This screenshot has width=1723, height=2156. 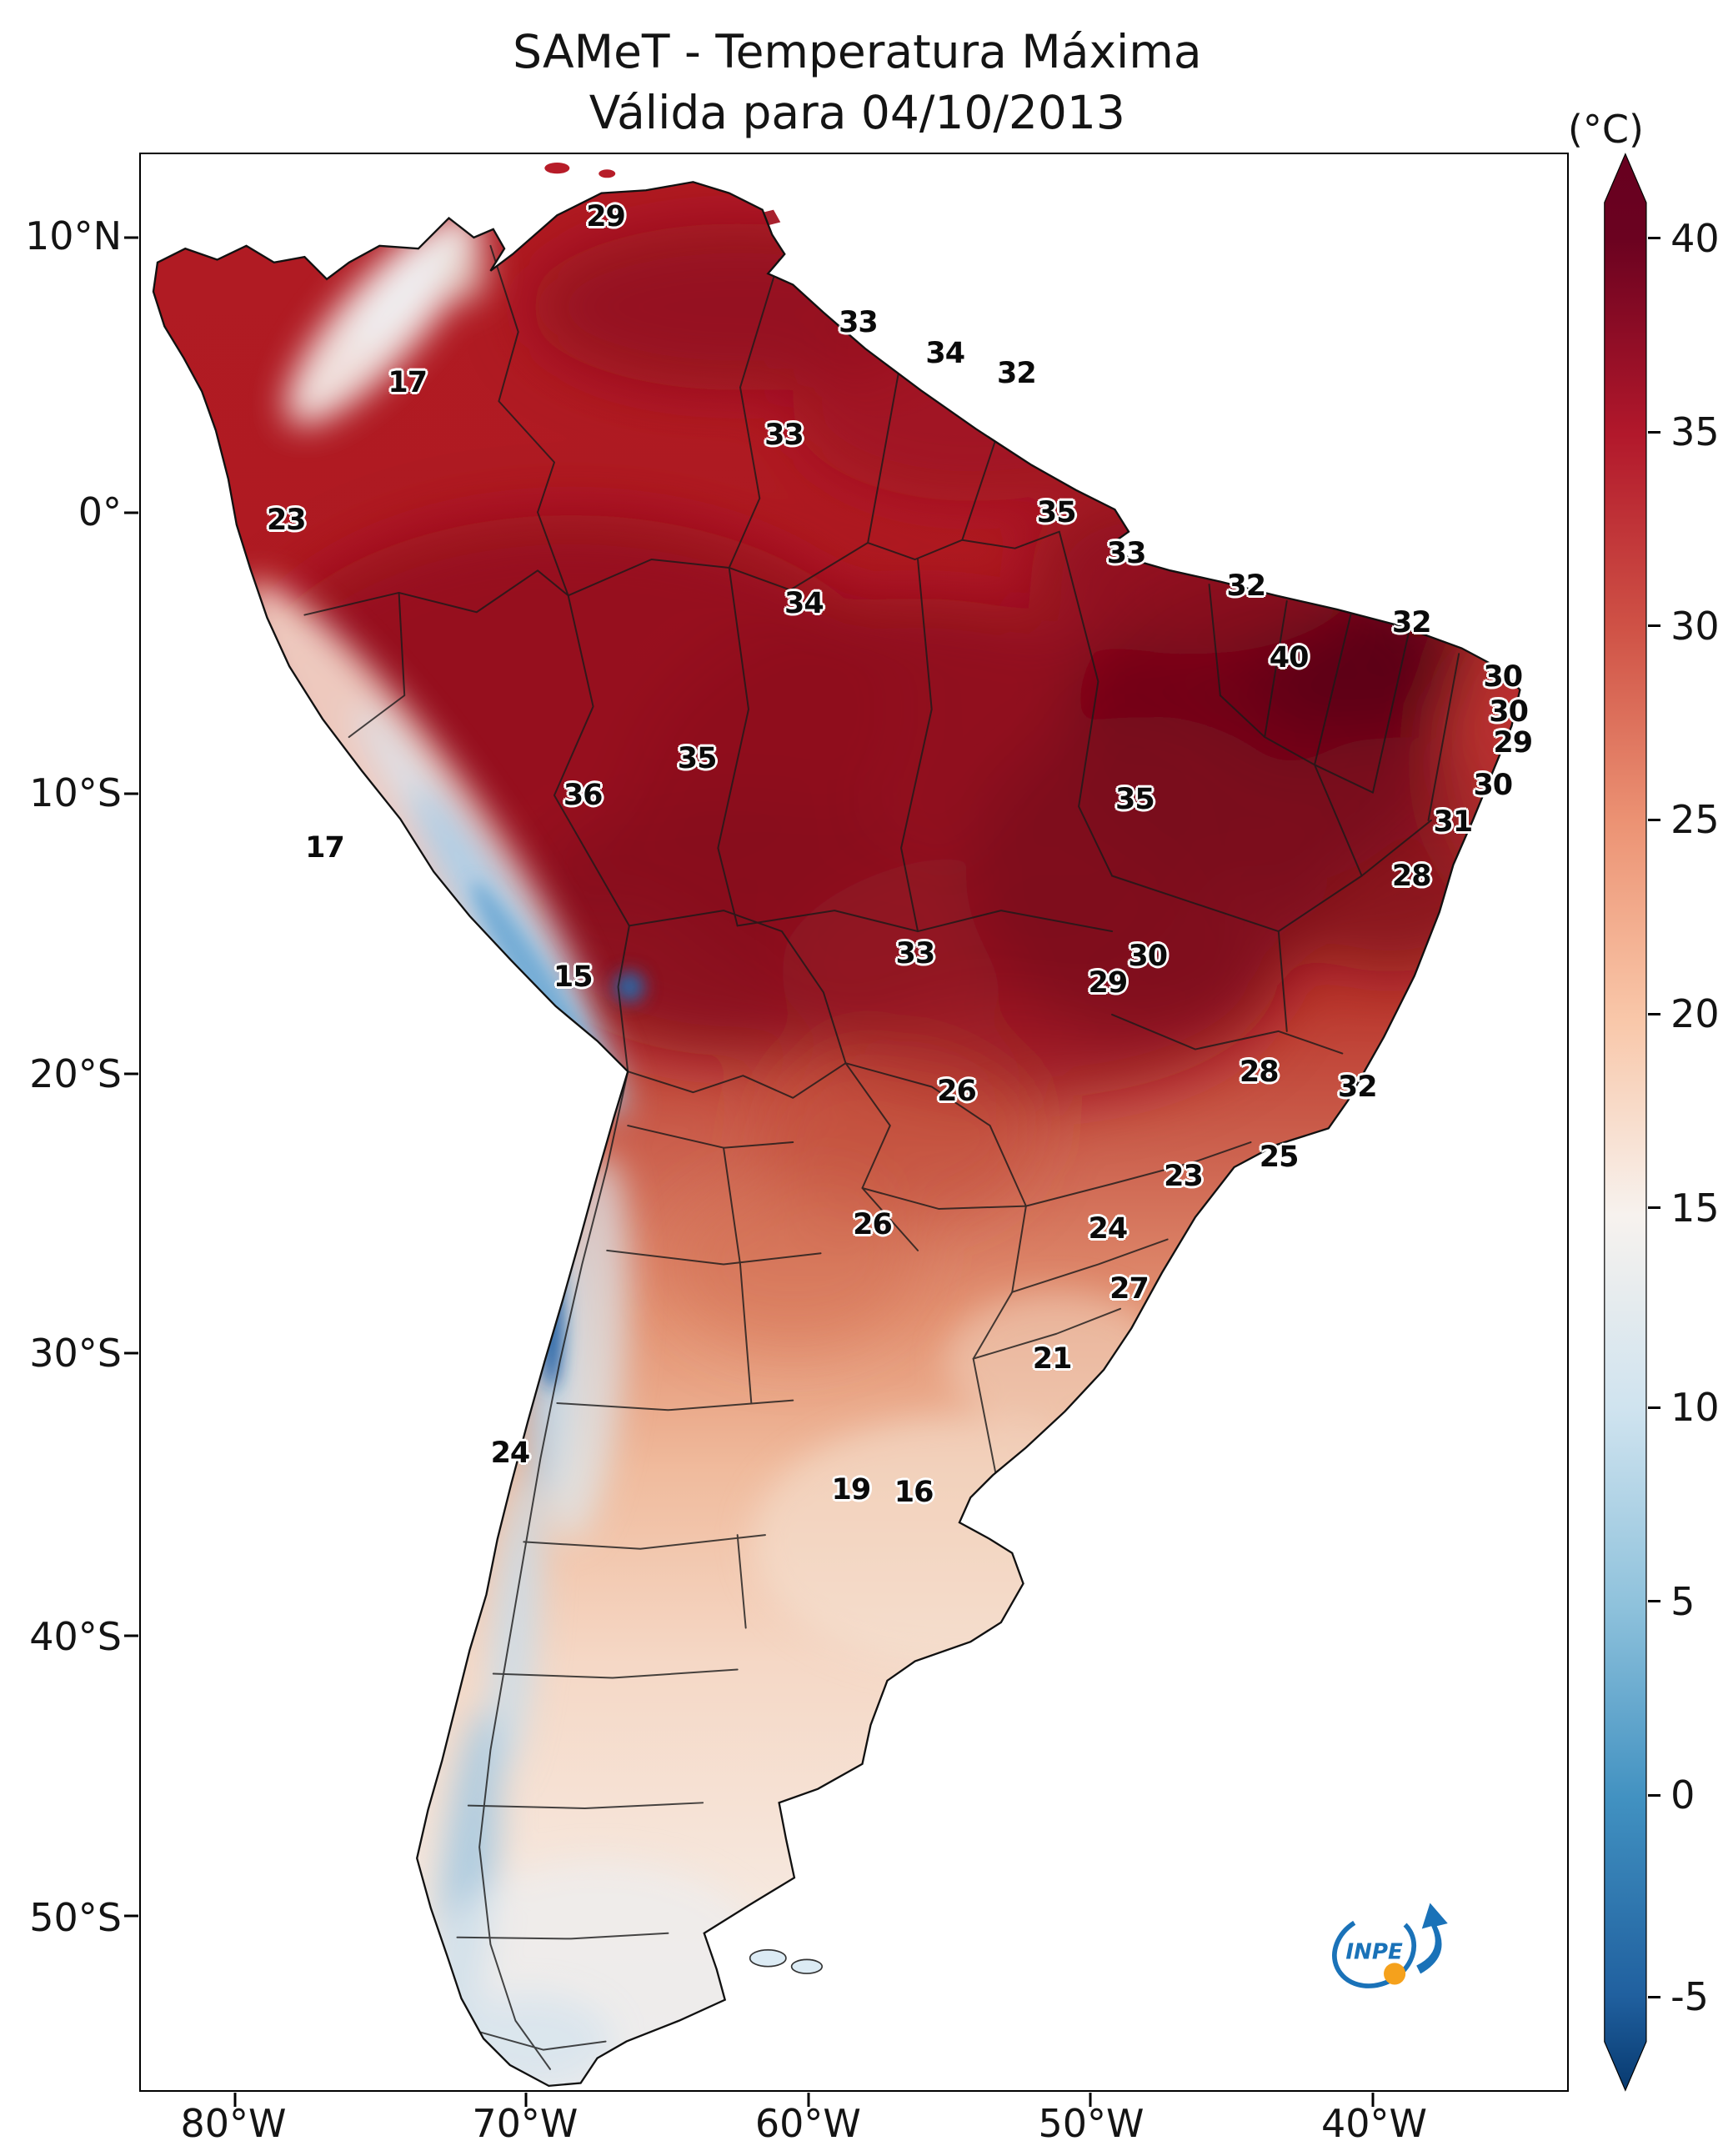 I want to click on colorbar-gradient, so click(x=1625, y=1122).